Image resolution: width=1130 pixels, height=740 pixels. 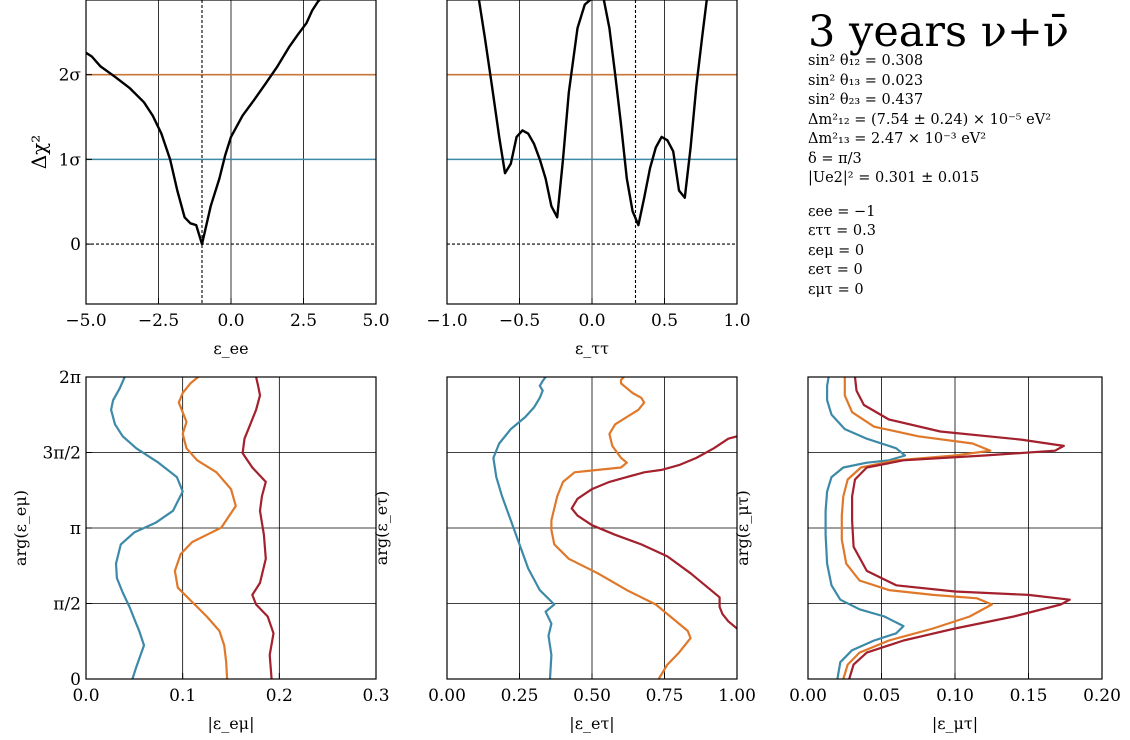 What do you see at coordinates (866, 61) in the screenshot?
I see `param-line: sin² θ₁₂ = 0.308` at bounding box center [866, 61].